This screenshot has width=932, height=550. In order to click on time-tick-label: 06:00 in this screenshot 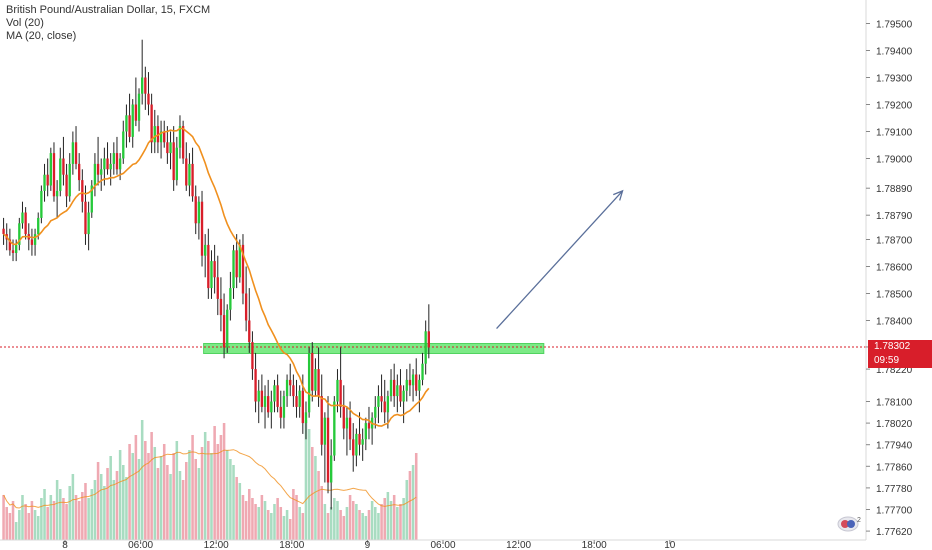, I will do `click(442, 545)`.